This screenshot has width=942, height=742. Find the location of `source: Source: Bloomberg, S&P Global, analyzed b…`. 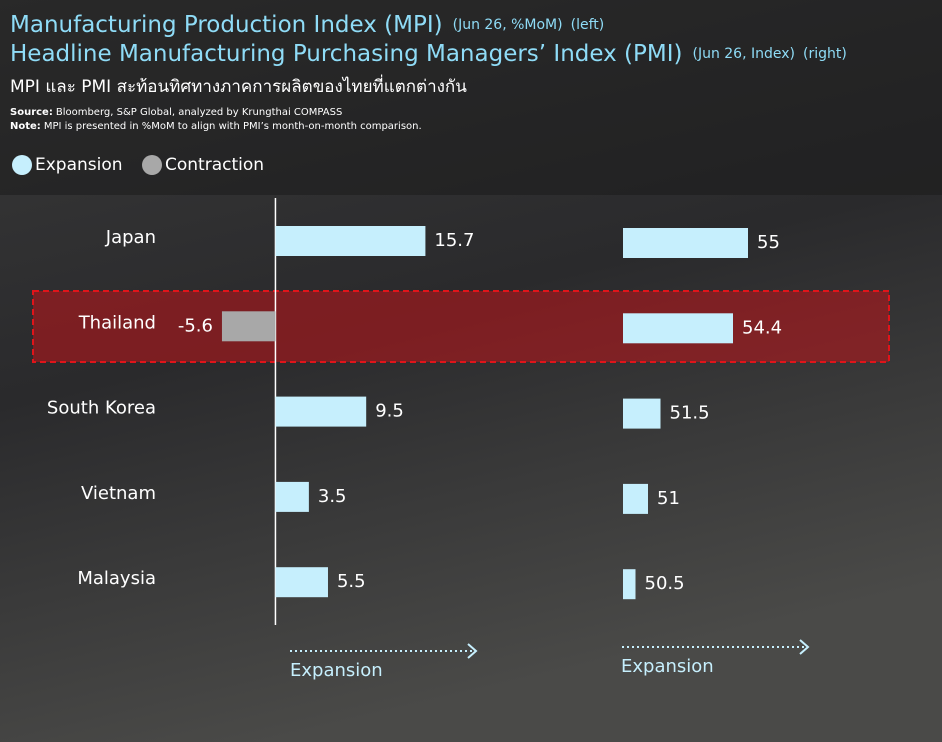

source: Source: Bloomberg, S&P Global, analyzed b… is located at coordinates (176, 112).